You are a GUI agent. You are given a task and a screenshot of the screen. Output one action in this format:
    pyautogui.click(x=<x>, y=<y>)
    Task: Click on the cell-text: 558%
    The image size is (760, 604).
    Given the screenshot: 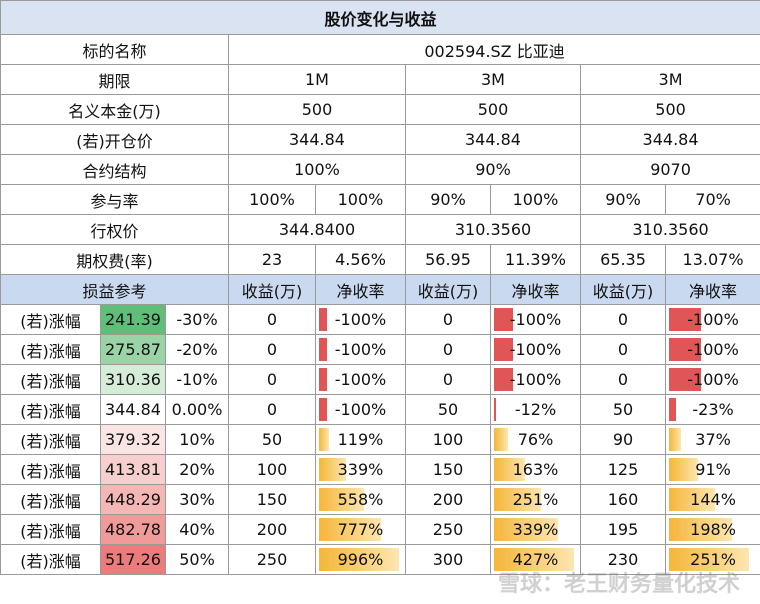 What is the action you would take?
    pyautogui.click(x=360, y=499)
    